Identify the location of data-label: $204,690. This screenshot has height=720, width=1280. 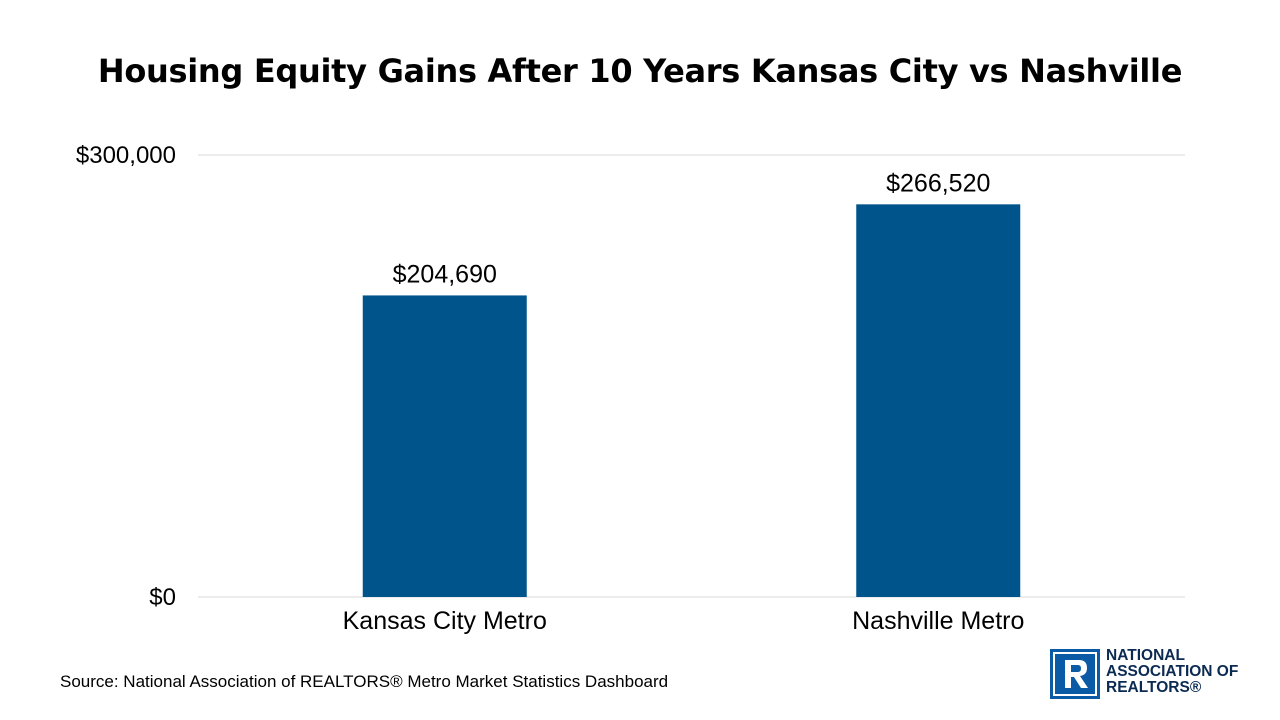
(445, 274).